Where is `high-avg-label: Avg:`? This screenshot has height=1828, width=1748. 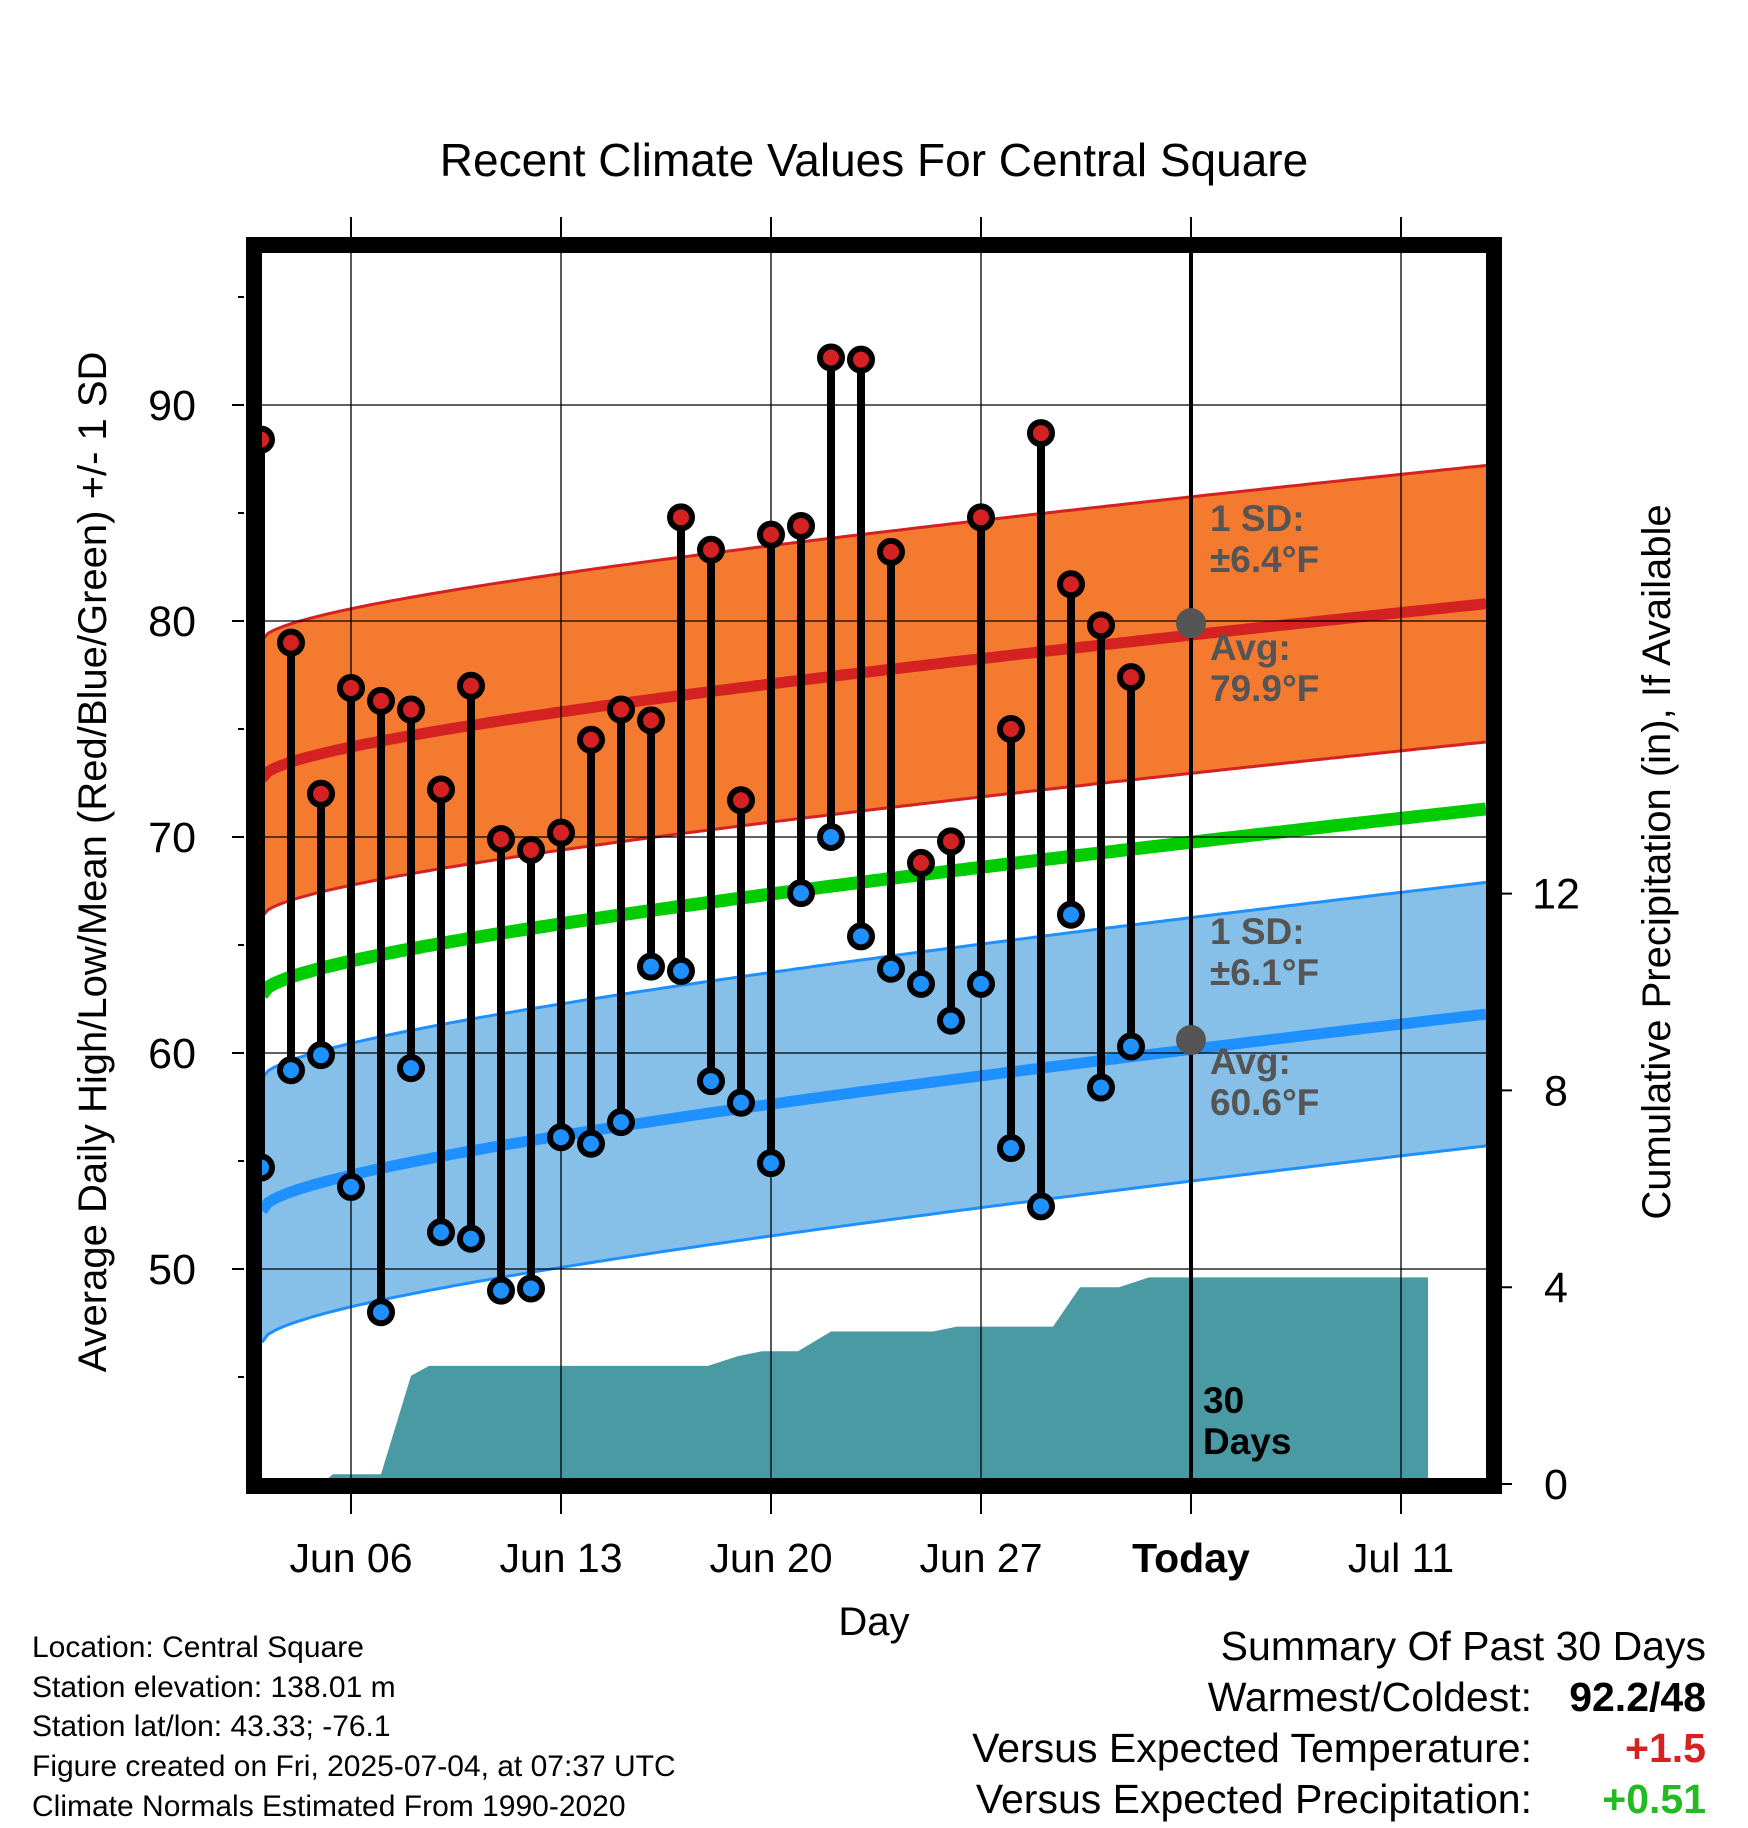
high-avg-label: Avg: is located at coordinates (1250, 647).